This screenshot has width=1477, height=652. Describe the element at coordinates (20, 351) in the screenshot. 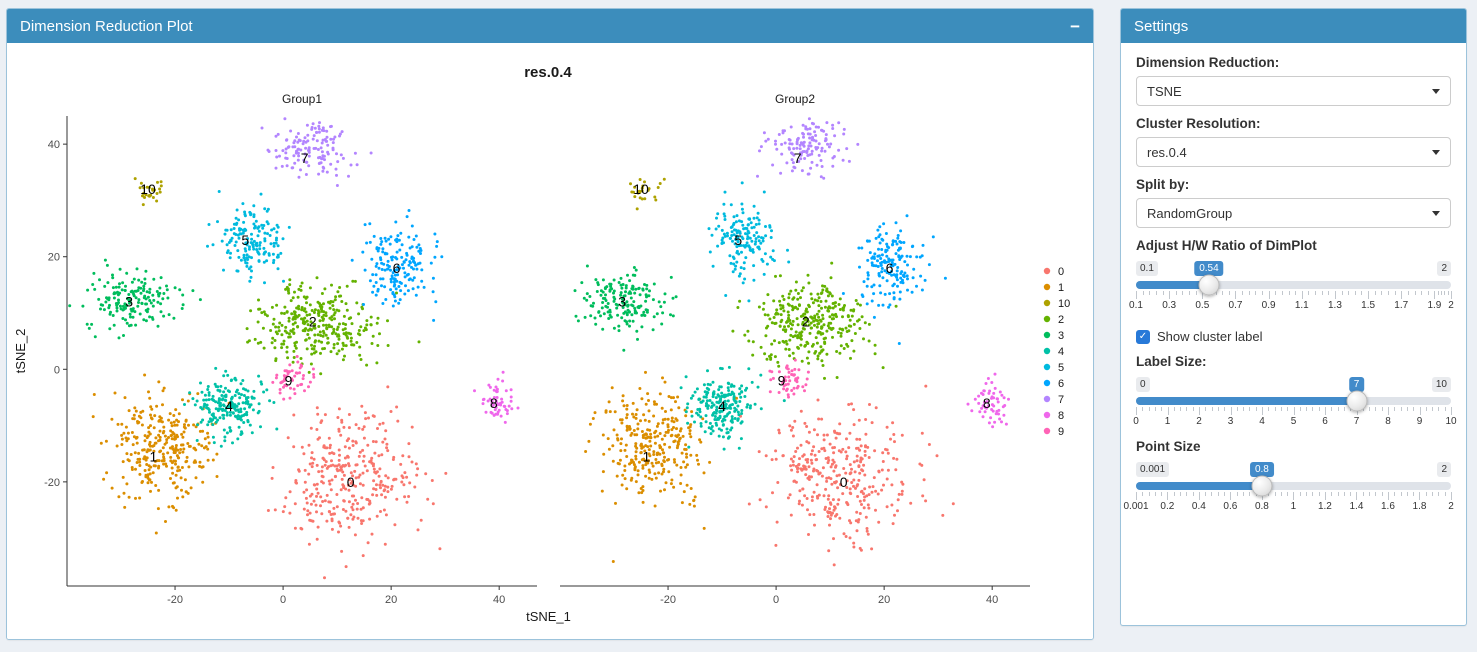

I see `svg-text: tSNE_2` at that location.